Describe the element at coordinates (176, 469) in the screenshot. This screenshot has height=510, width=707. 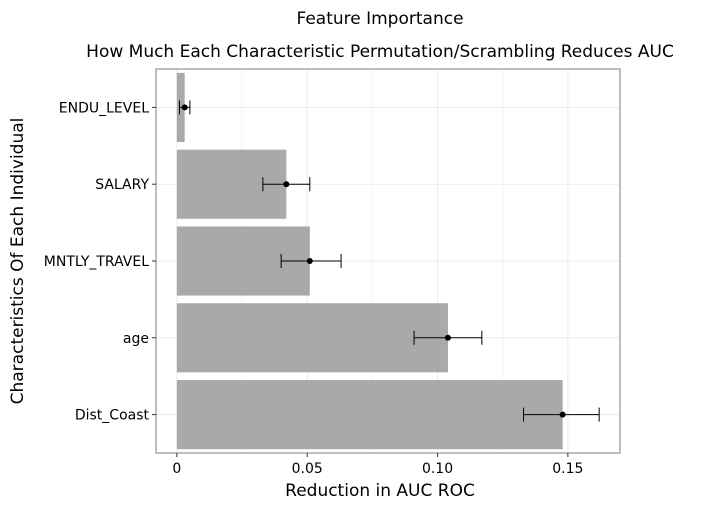
I see `x-tick-label: 0` at that location.